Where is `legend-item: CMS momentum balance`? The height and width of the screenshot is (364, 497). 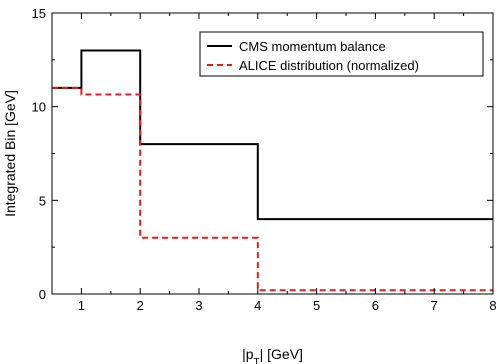 legend-item: CMS momentum balance is located at coordinates (296, 46).